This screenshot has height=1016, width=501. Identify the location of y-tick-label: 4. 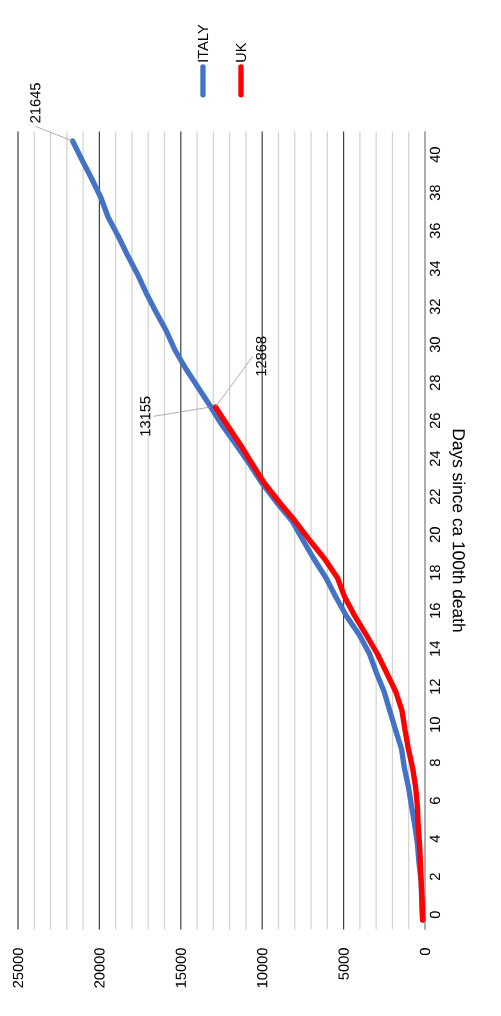
(434, 839).